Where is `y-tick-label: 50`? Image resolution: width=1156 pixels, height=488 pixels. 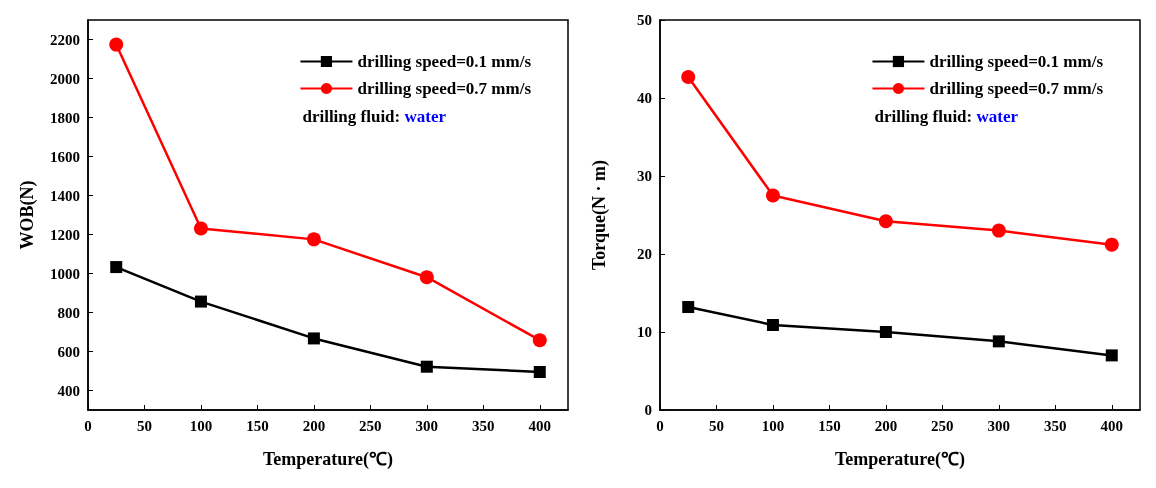 y-tick-label: 50 is located at coordinates (644, 20).